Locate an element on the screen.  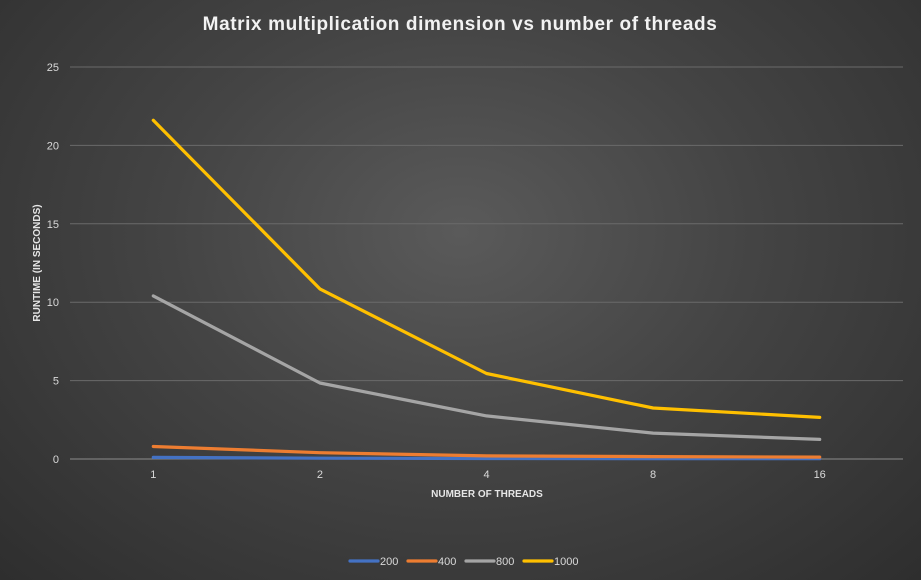
y-tick-label: 0 is located at coordinates (56, 460).